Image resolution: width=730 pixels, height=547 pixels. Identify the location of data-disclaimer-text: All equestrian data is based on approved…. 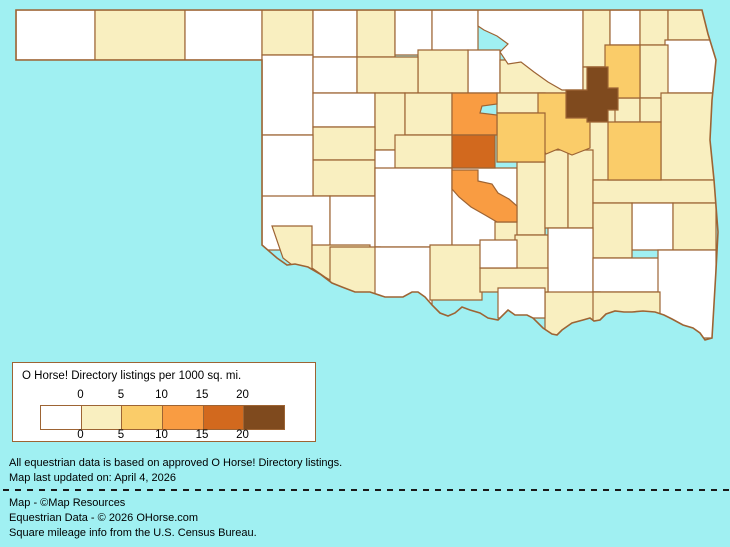
(176, 463).